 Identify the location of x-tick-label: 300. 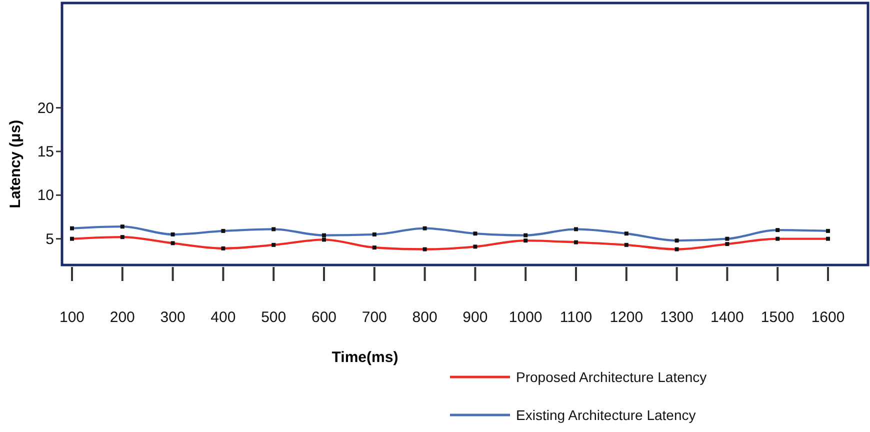
(173, 317).